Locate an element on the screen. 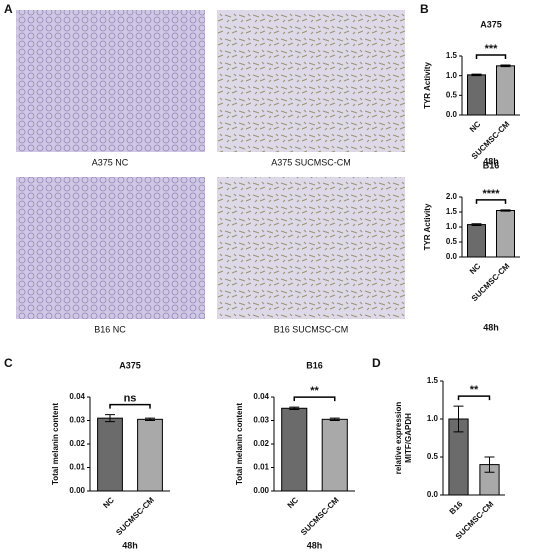 The image size is (550, 556). image-caption: A375 SUCMSC-CM is located at coordinates (311, 162).